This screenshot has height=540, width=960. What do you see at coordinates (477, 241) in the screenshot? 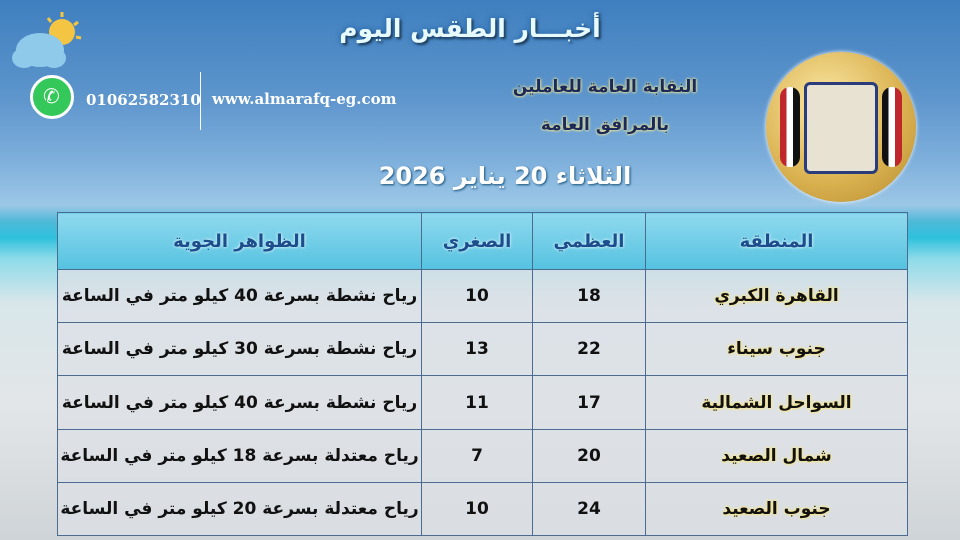
I see `header-min: الصغري` at bounding box center [477, 241].